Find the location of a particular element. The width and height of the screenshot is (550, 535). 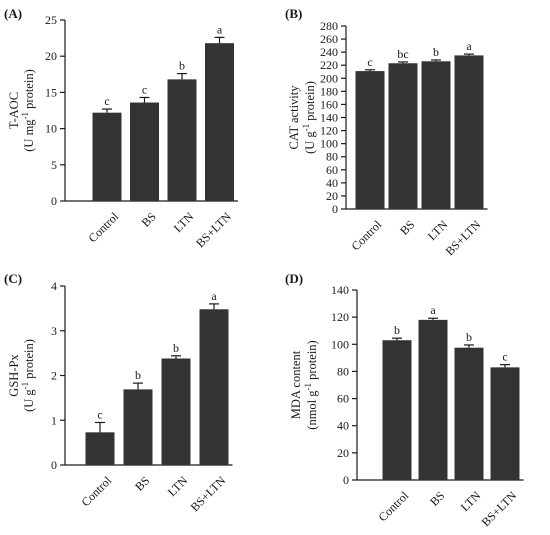

y-tick-label: 200 is located at coordinates (329, 78).